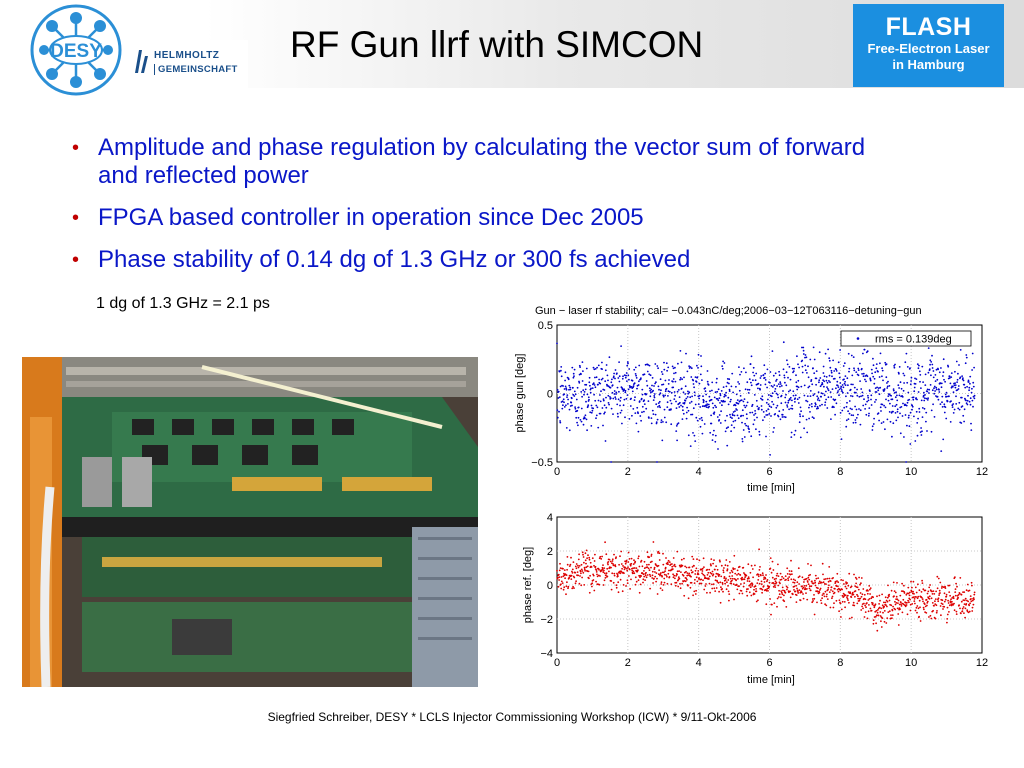 The image size is (1024, 768). Describe the element at coordinates (76, 50) in the screenshot. I see `desy-logo: DESY` at that location.